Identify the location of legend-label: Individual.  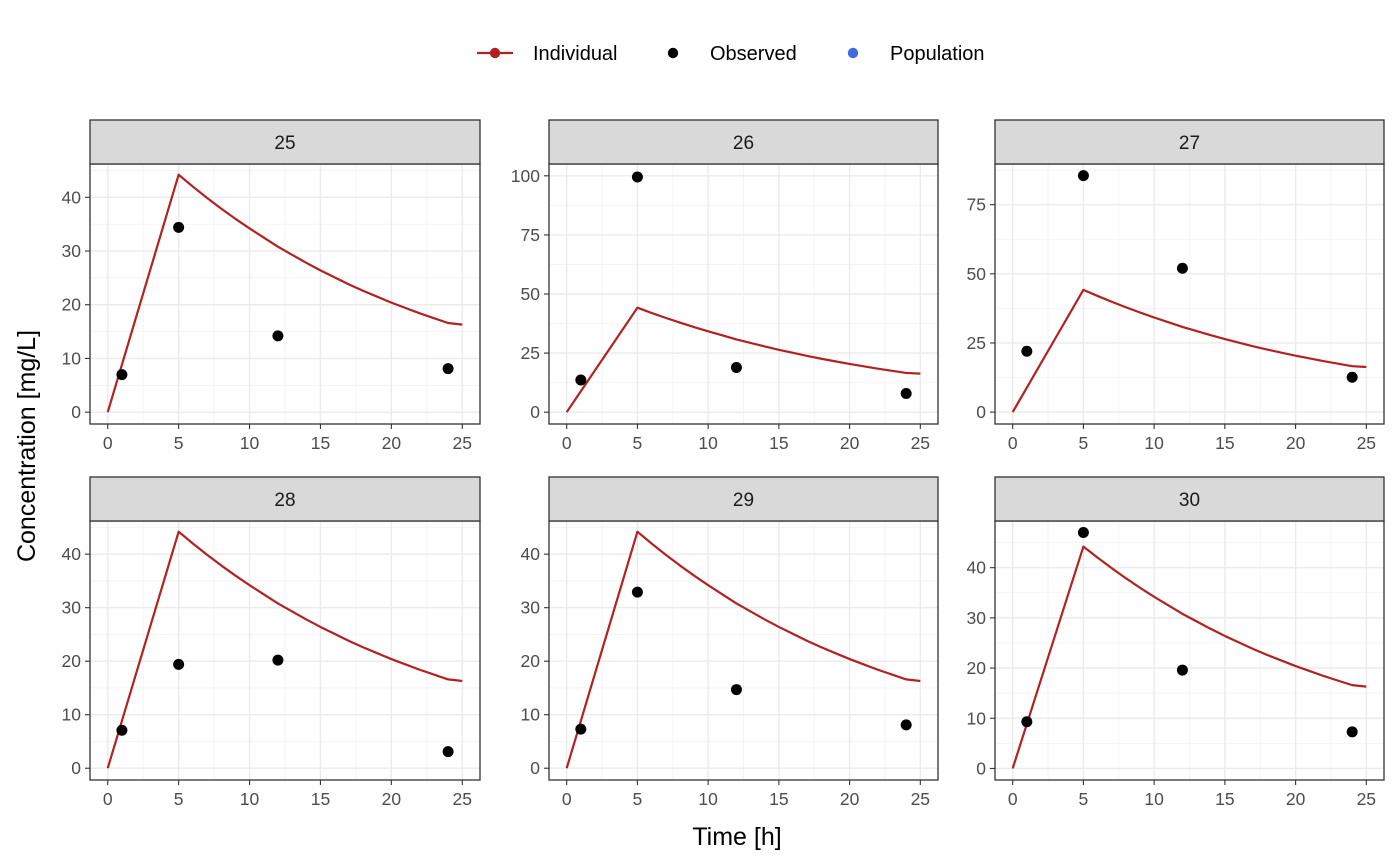
(575, 54).